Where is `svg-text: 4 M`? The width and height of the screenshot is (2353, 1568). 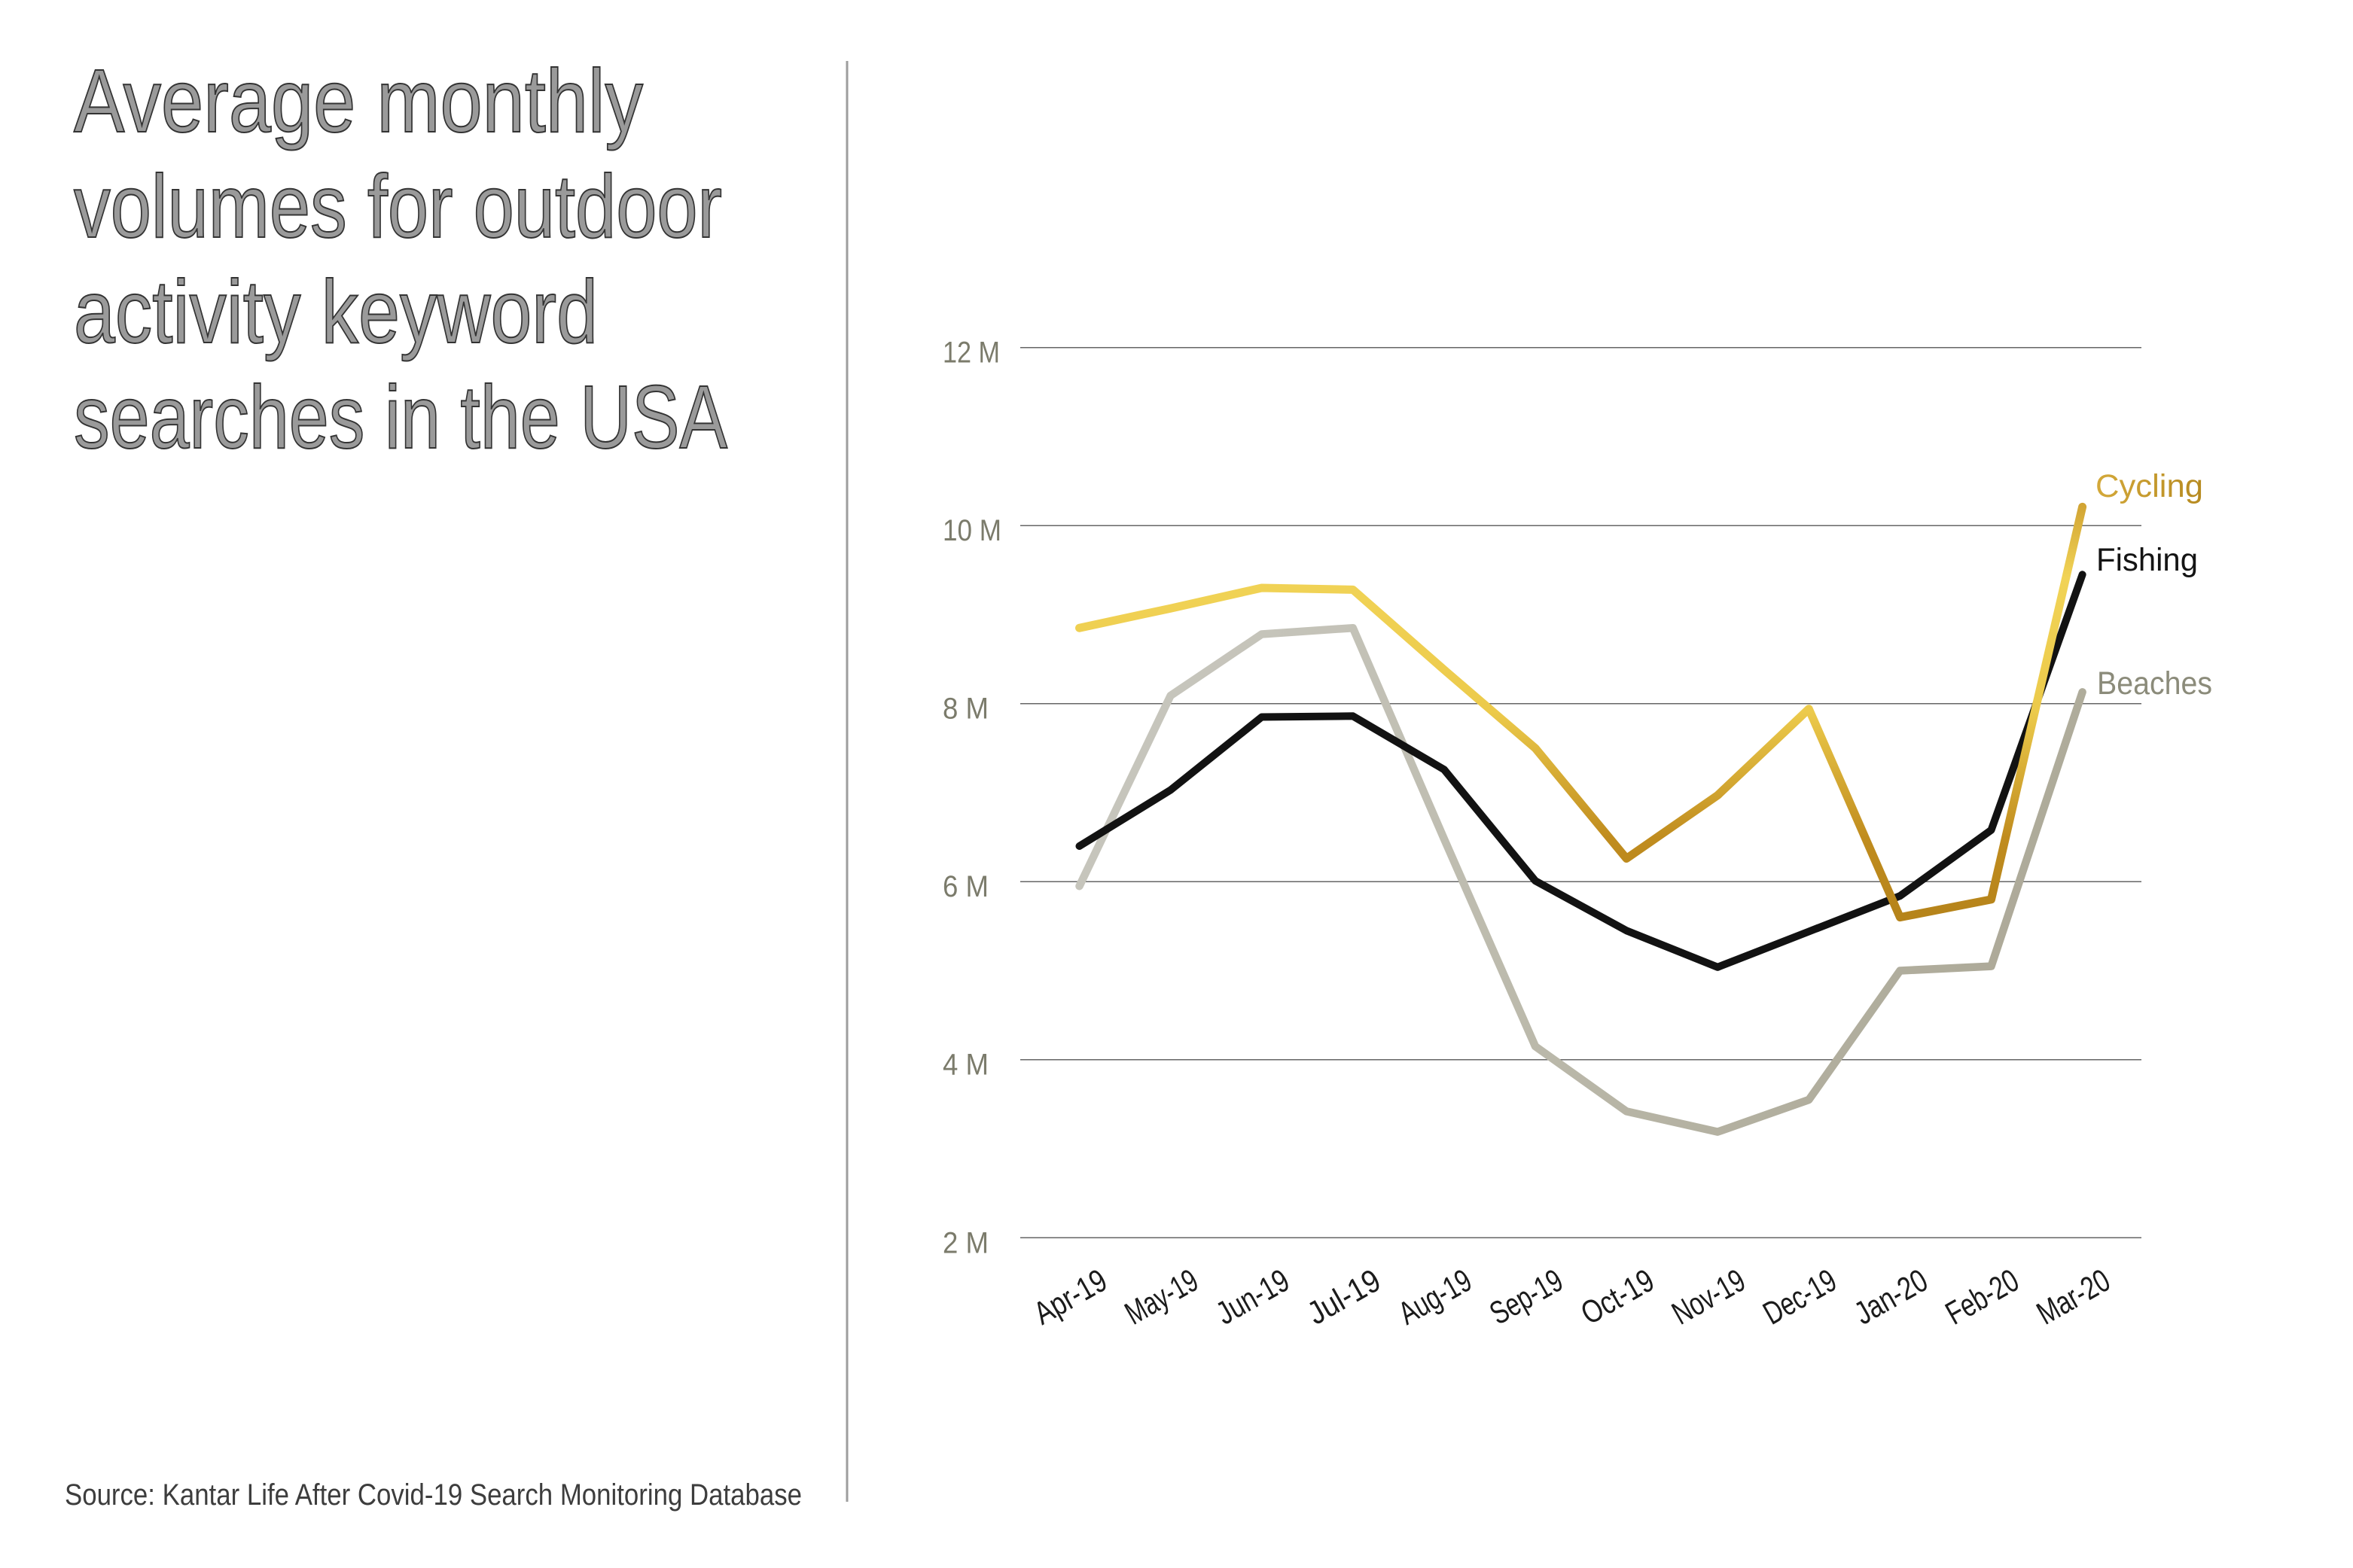
svg-text: 4 M is located at coordinates (966, 1065).